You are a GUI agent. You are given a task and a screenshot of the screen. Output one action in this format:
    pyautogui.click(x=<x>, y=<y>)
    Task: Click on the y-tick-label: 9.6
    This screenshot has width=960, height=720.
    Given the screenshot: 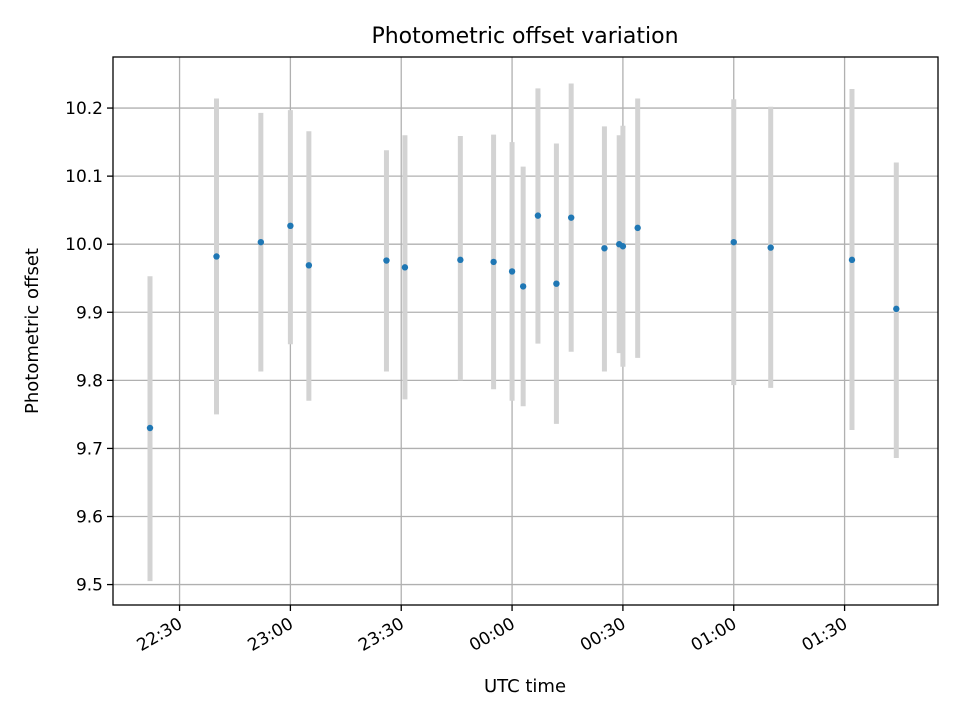 What is the action you would take?
    pyautogui.click(x=89, y=518)
    